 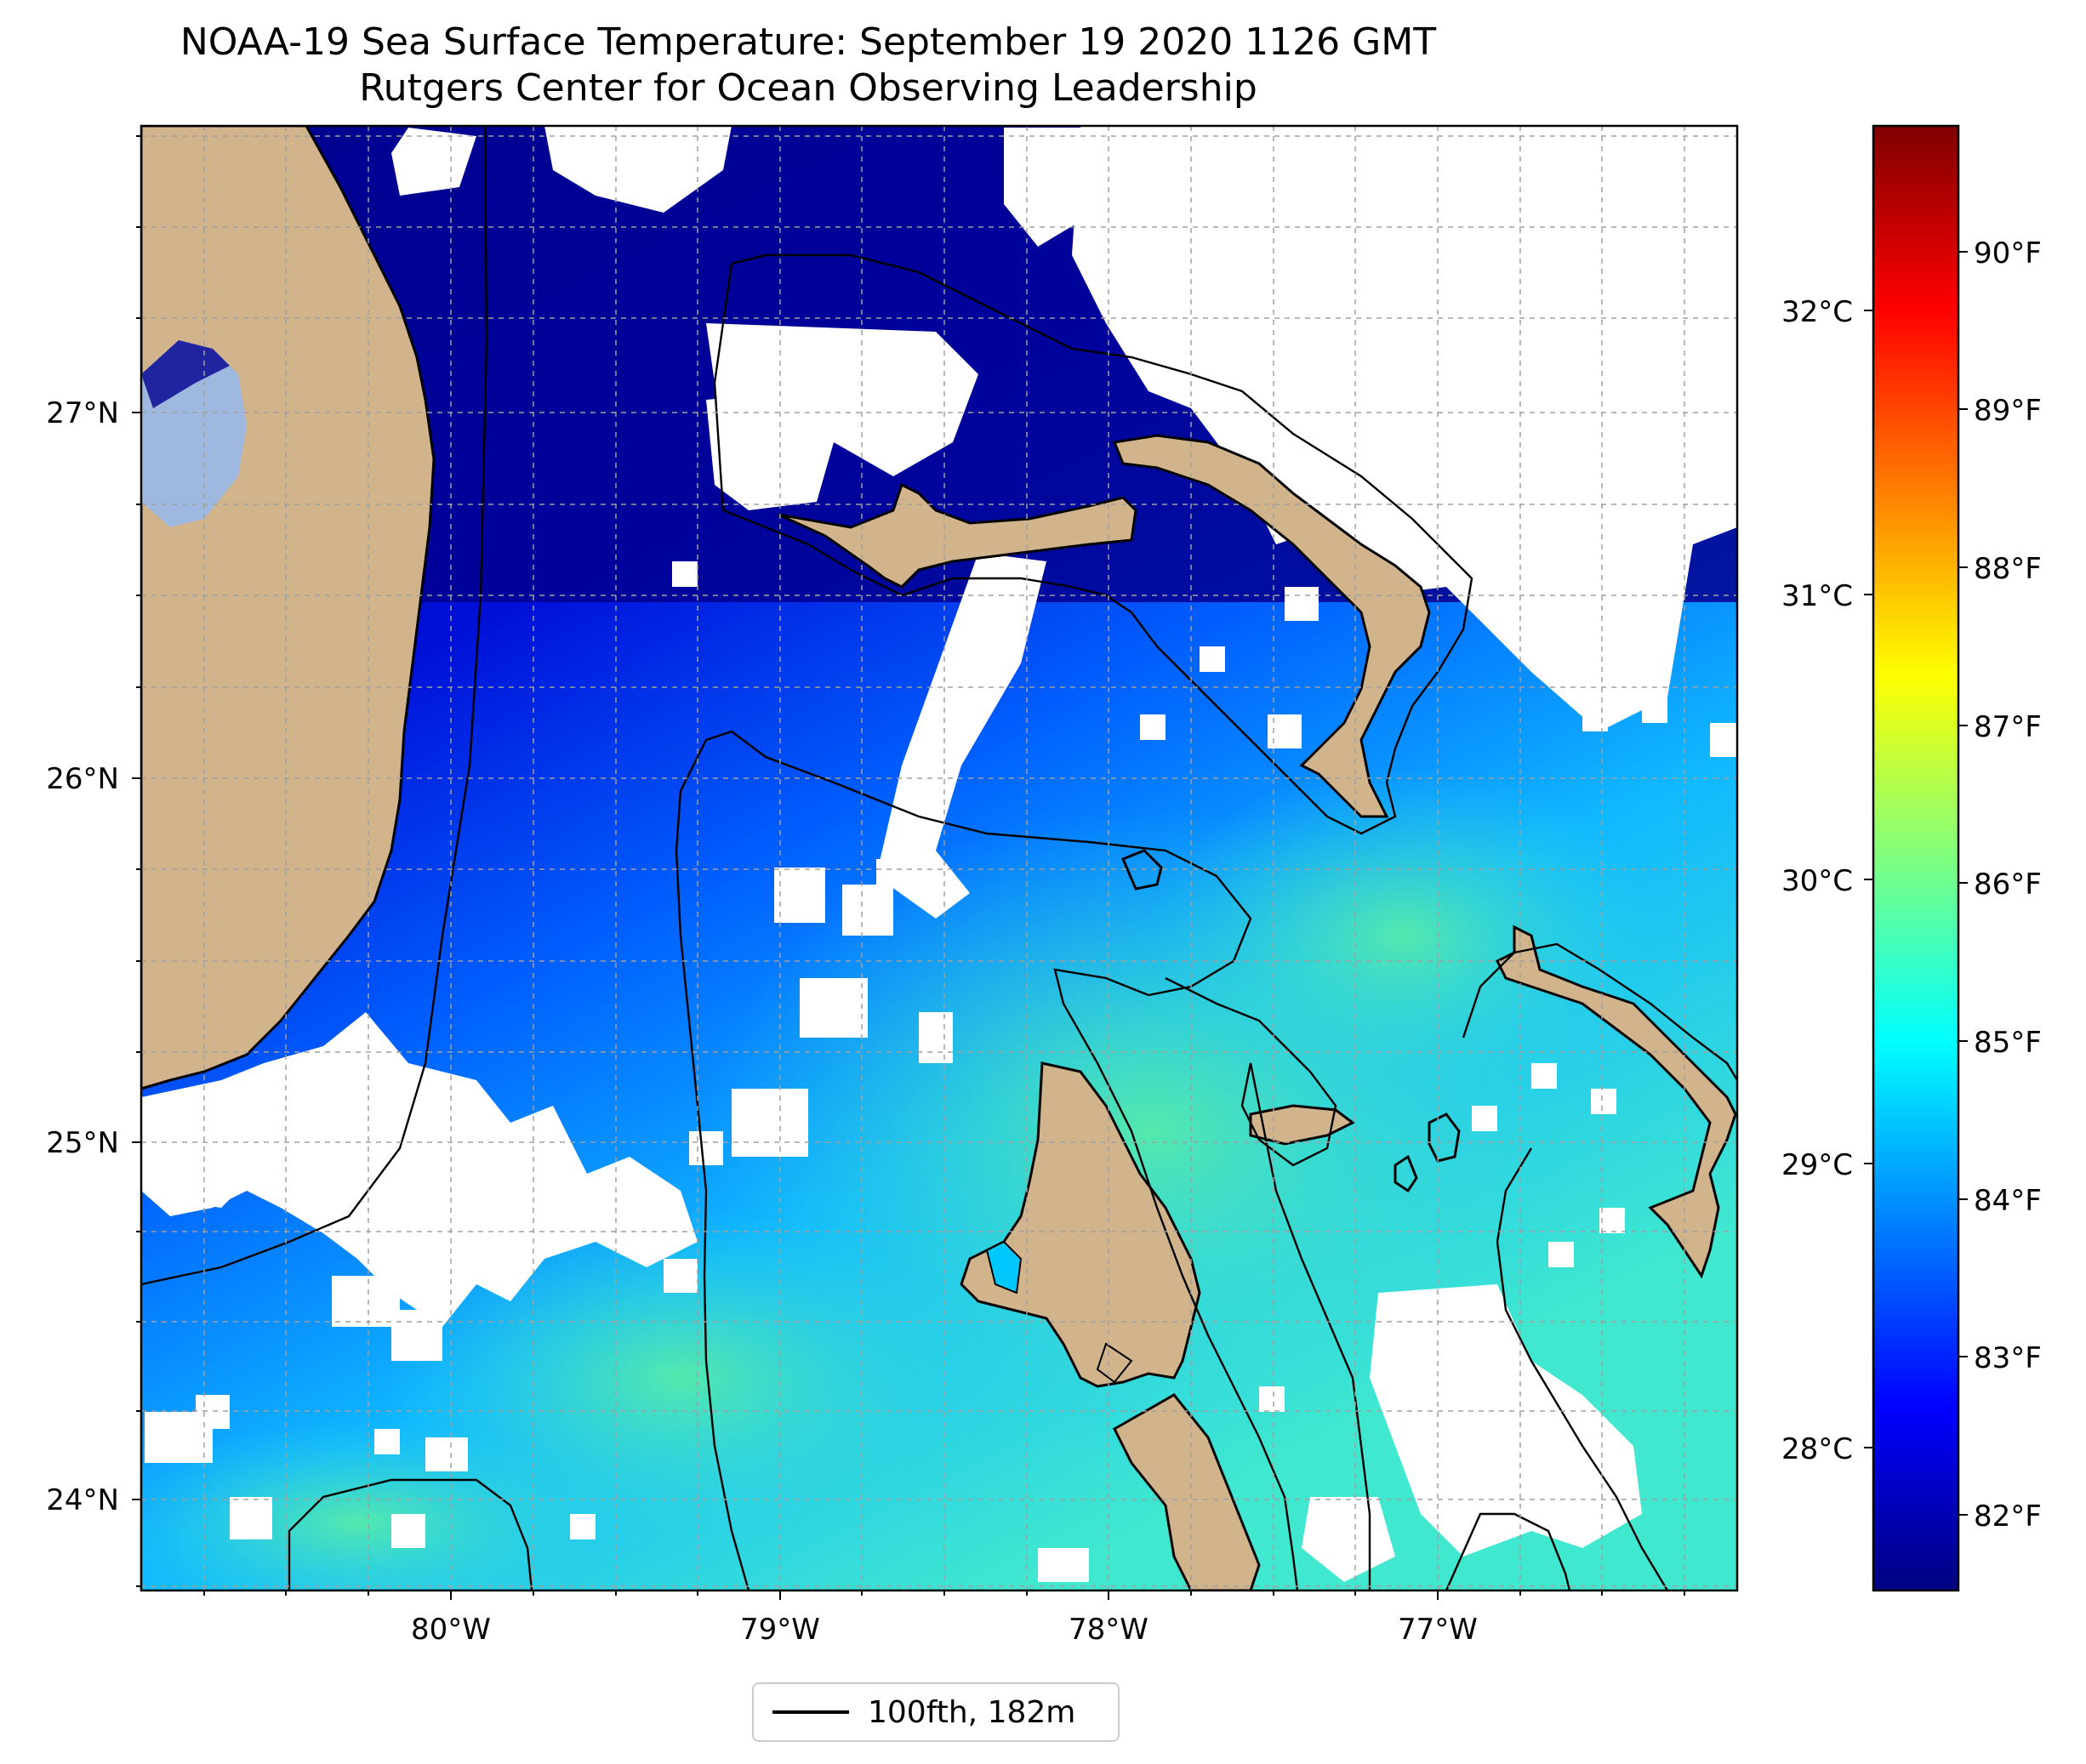 What do you see at coordinates (1302, 1125) in the screenshot?
I see `new-providence-land` at bounding box center [1302, 1125].